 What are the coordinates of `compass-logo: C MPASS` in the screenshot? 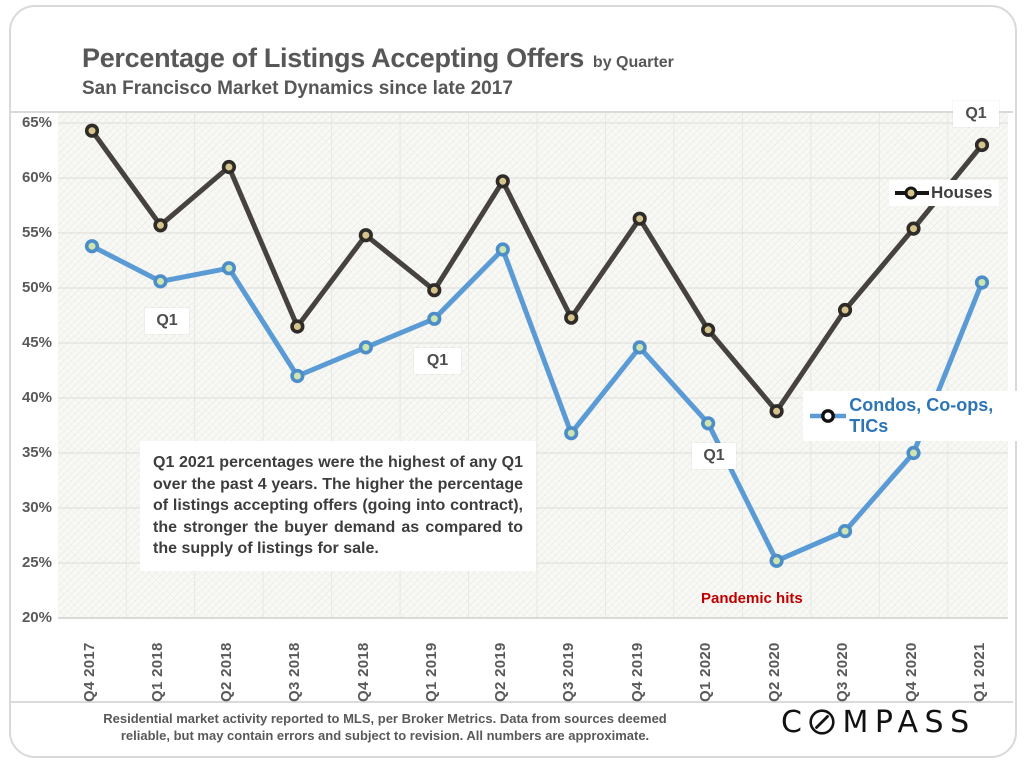 It's located at (878, 722).